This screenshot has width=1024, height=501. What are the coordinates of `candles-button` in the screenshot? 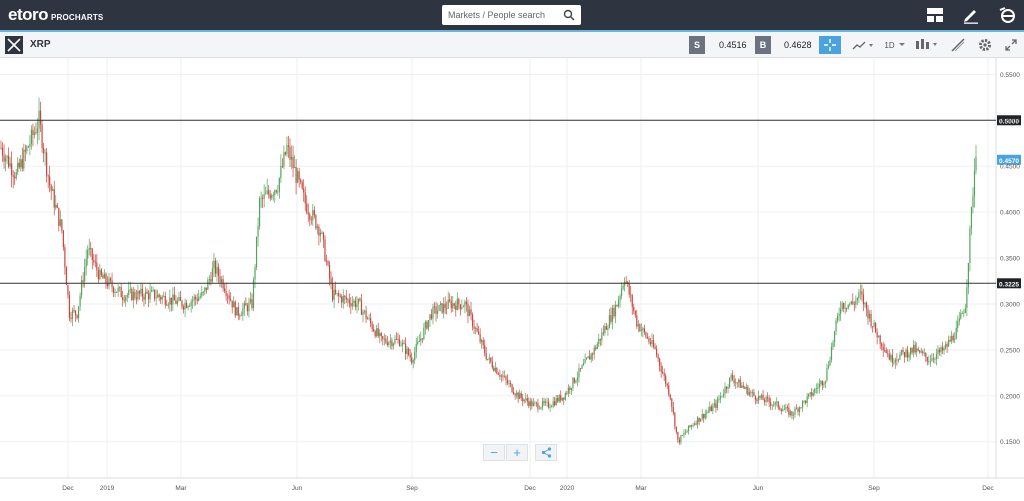 It's located at (927, 45).